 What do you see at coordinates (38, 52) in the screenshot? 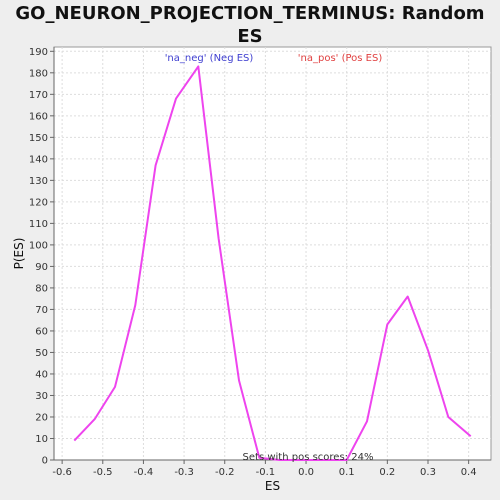
I see `y-tick-label: 190` at bounding box center [38, 52].